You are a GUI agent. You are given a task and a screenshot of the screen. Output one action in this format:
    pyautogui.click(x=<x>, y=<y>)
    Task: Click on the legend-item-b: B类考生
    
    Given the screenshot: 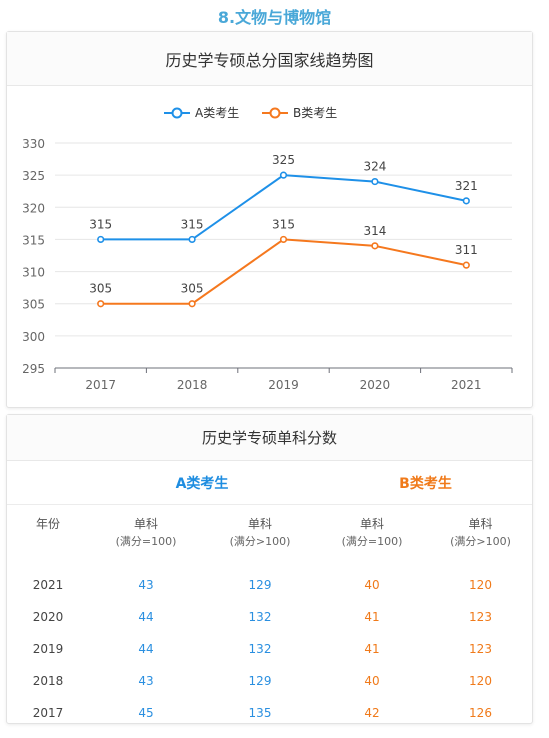 What is the action you would take?
    pyautogui.click(x=299, y=113)
    